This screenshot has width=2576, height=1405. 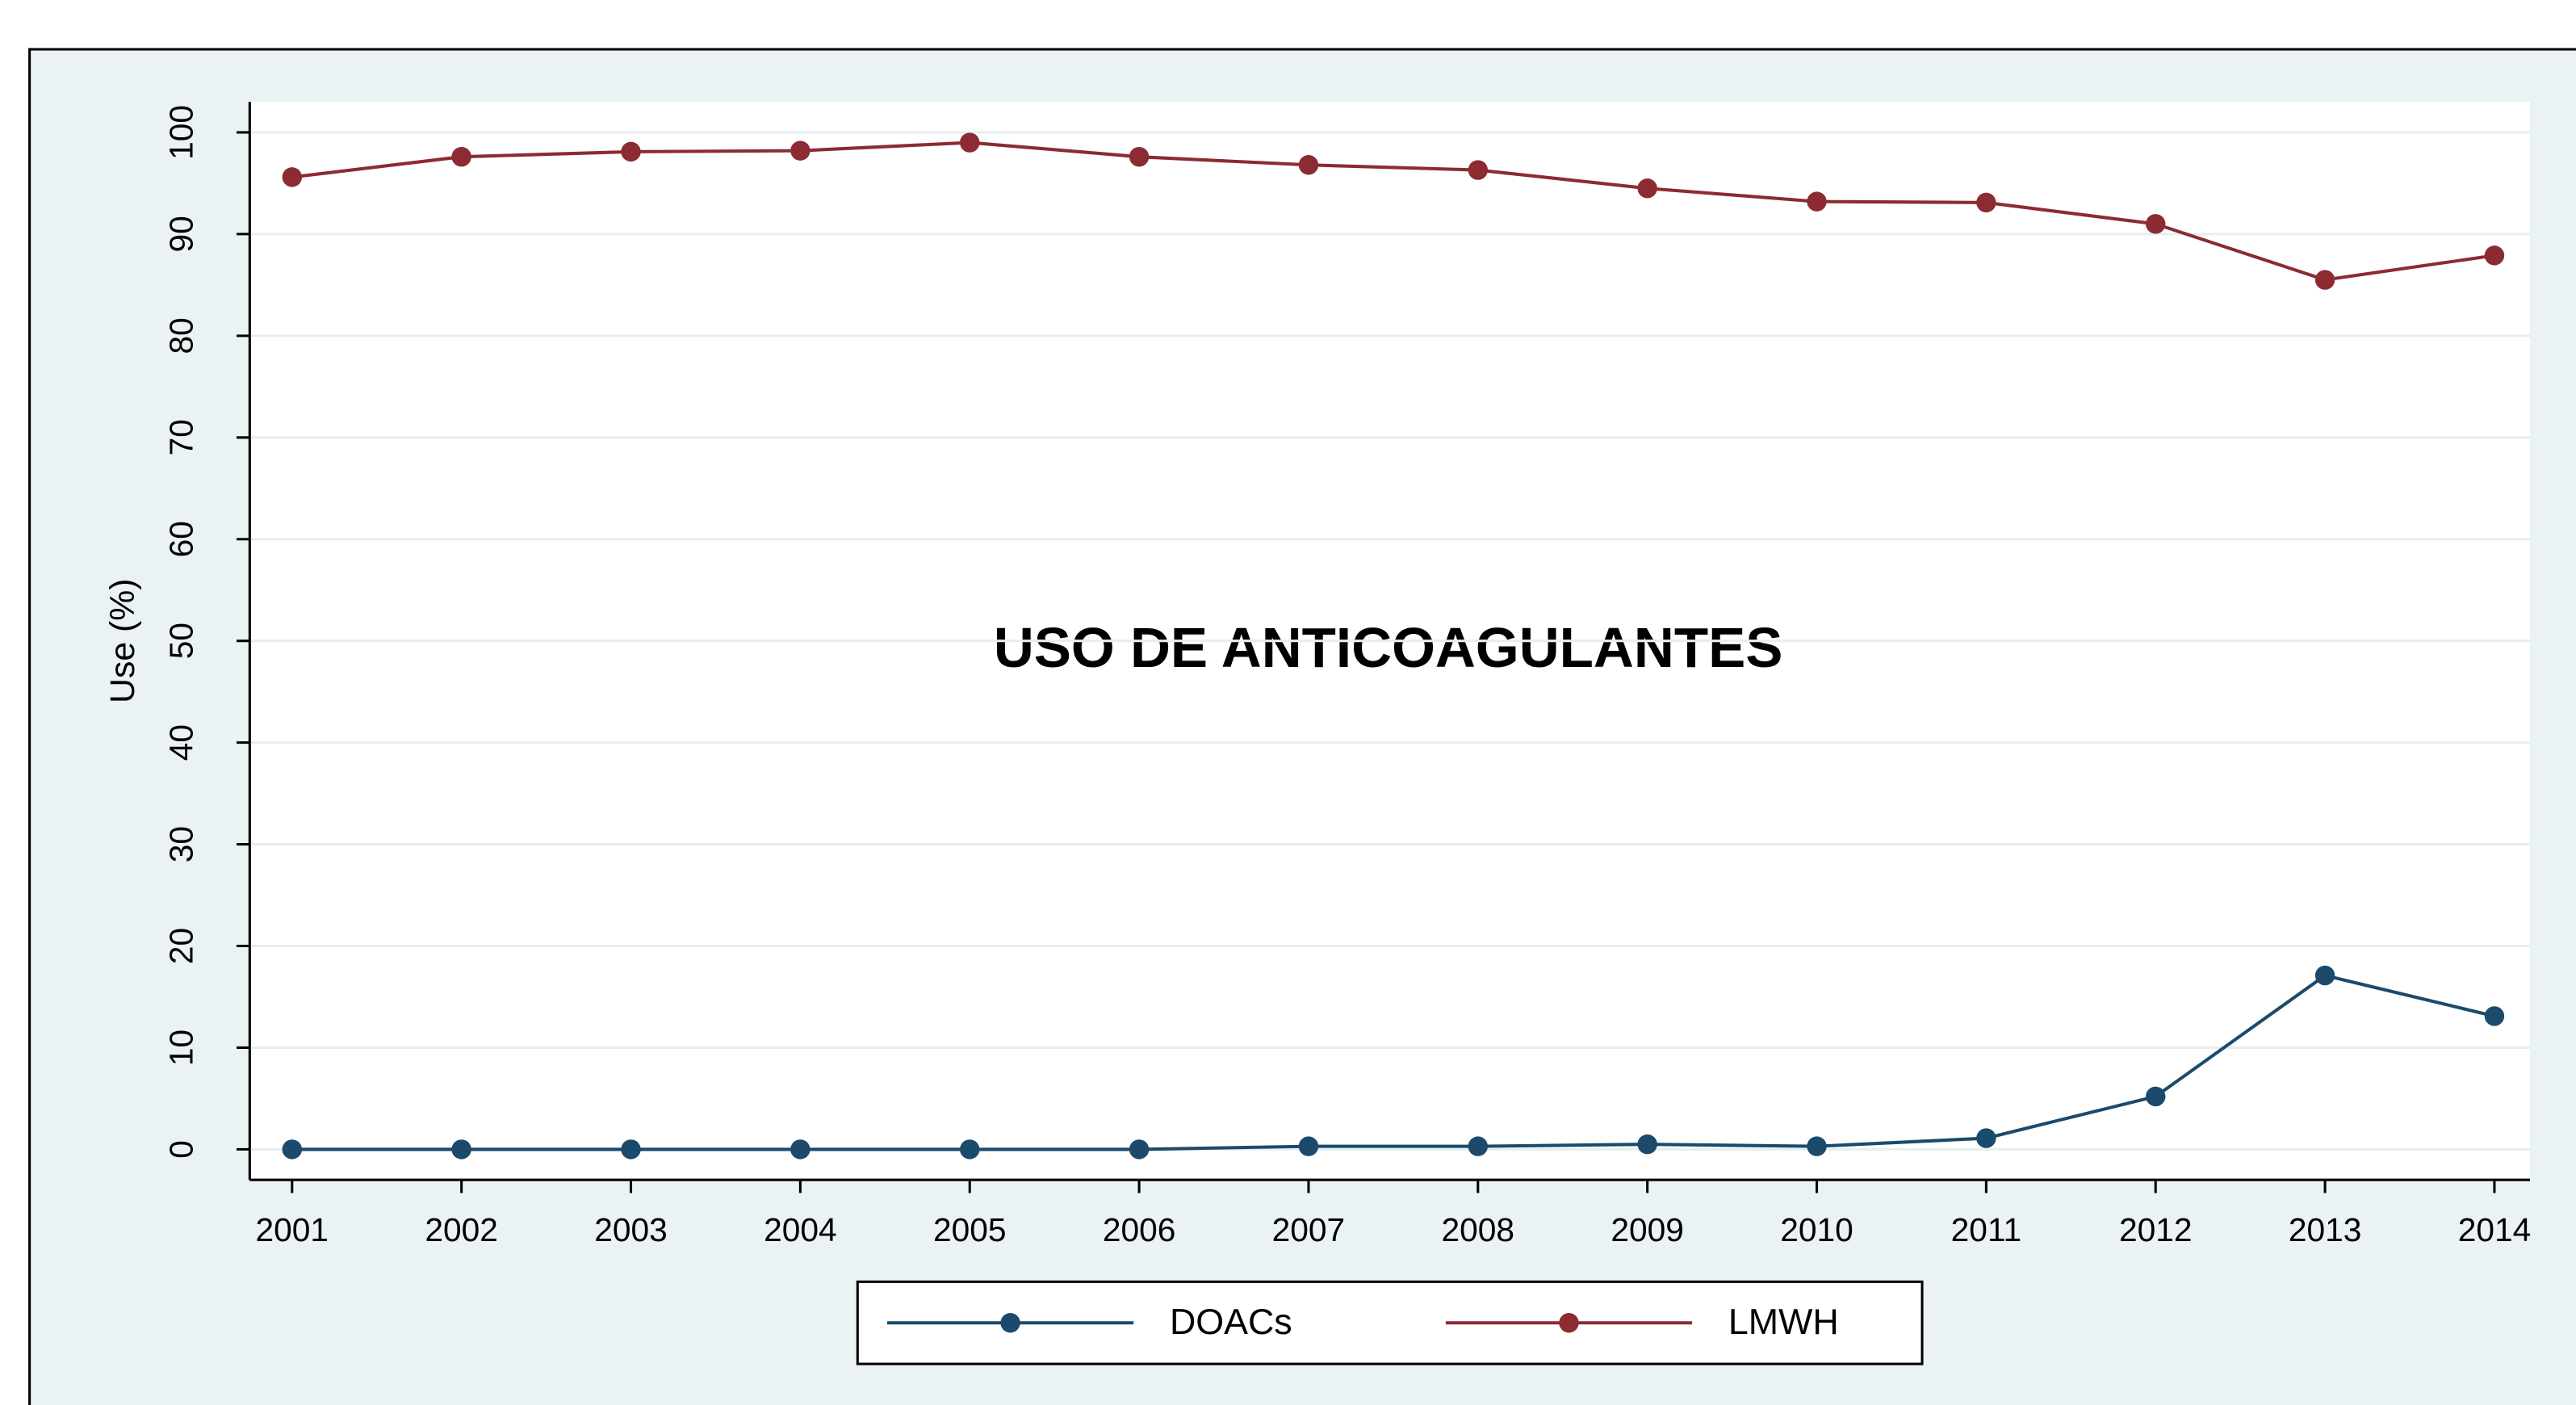 What do you see at coordinates (181, 132) in the screenshot?
I see `y-tick-label: 100` at bounding box center [181, 132].